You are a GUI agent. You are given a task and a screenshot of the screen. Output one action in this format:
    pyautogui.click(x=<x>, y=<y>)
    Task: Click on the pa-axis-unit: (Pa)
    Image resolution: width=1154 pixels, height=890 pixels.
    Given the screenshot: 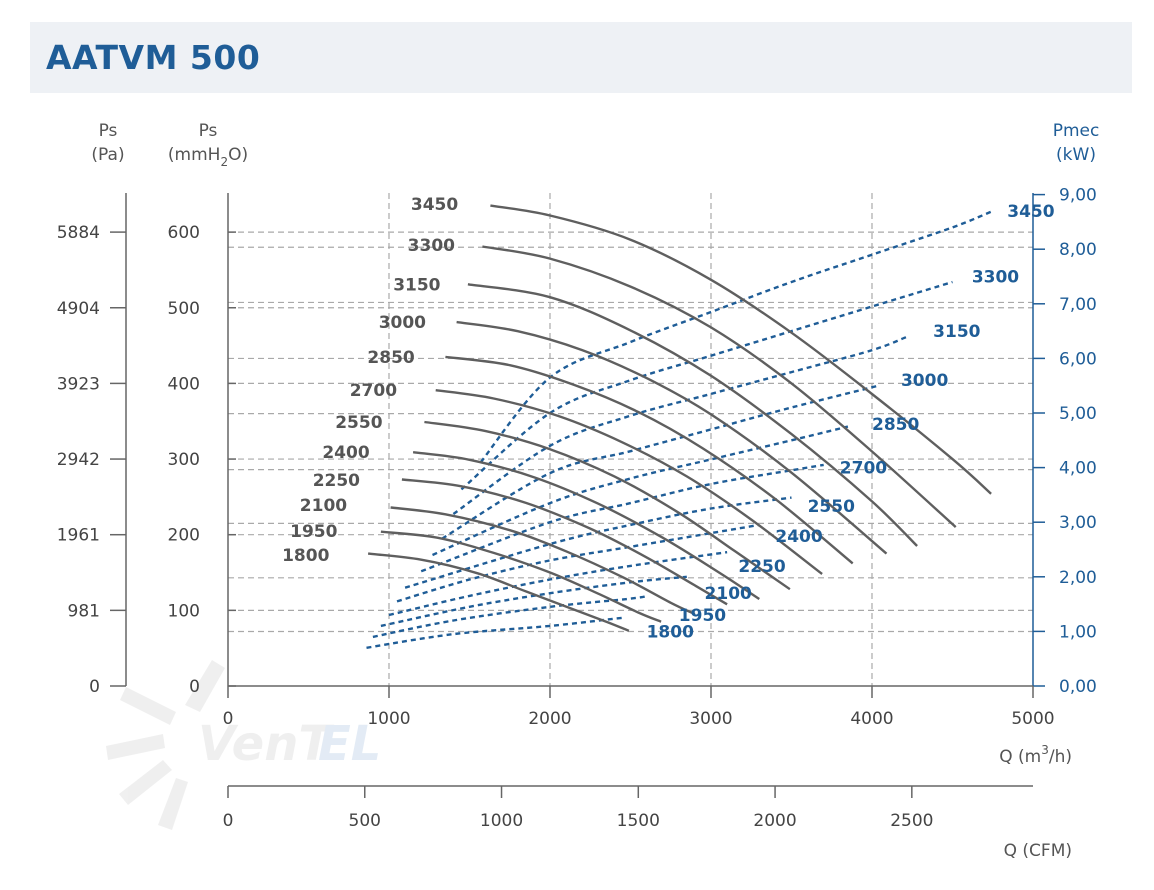 What is the action you would take?
    pyautogui.click(x=107, y=155)
    